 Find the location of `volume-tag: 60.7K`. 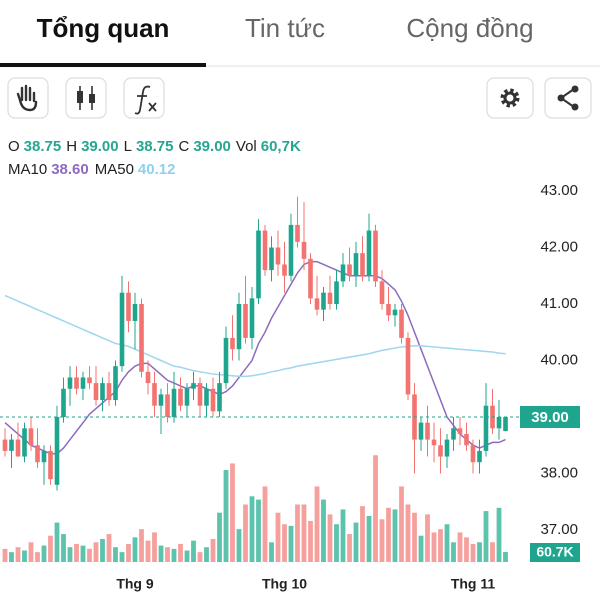

volume-tag: 60.7K is located at coordinates (554, 552).